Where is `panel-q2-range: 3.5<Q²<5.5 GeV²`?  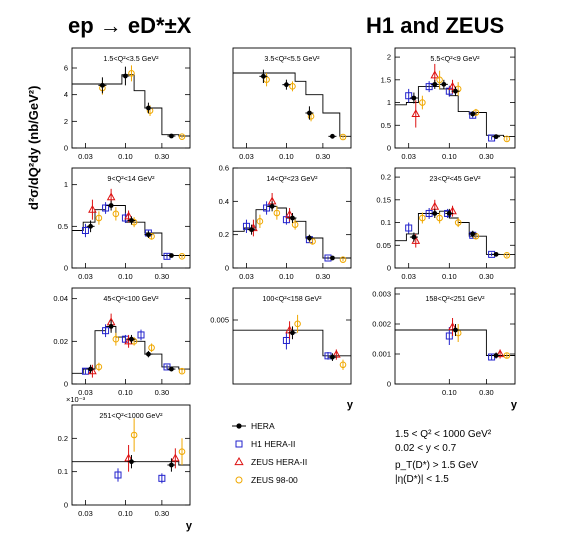 panel-q2-range: 3.5<Q²<5.5 GeV² is located at coordinates (292, 58).